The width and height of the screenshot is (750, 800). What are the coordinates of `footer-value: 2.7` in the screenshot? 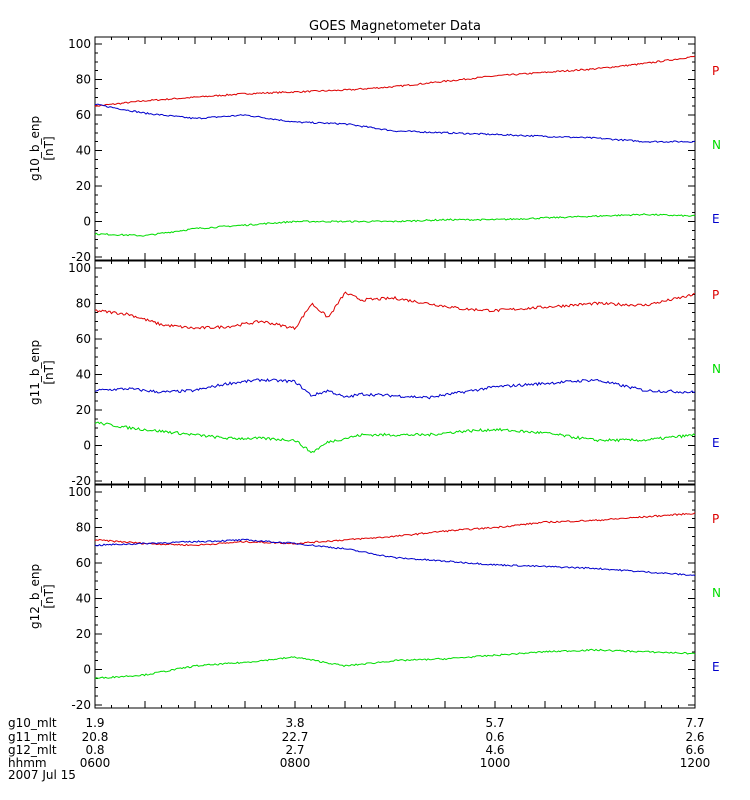 It's located at (294, 750).